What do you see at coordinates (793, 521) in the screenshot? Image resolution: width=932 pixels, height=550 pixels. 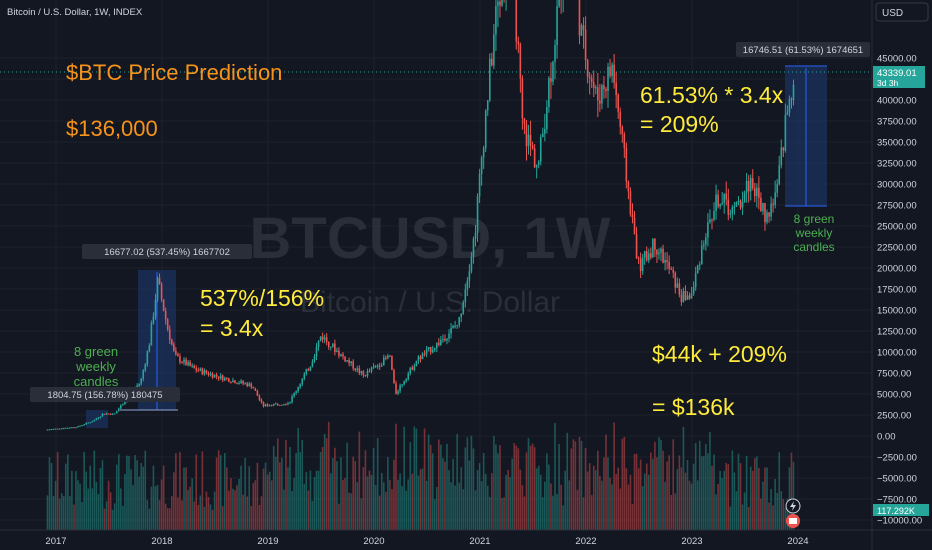 I see `flag-icon` at bounding box center [793, 521].